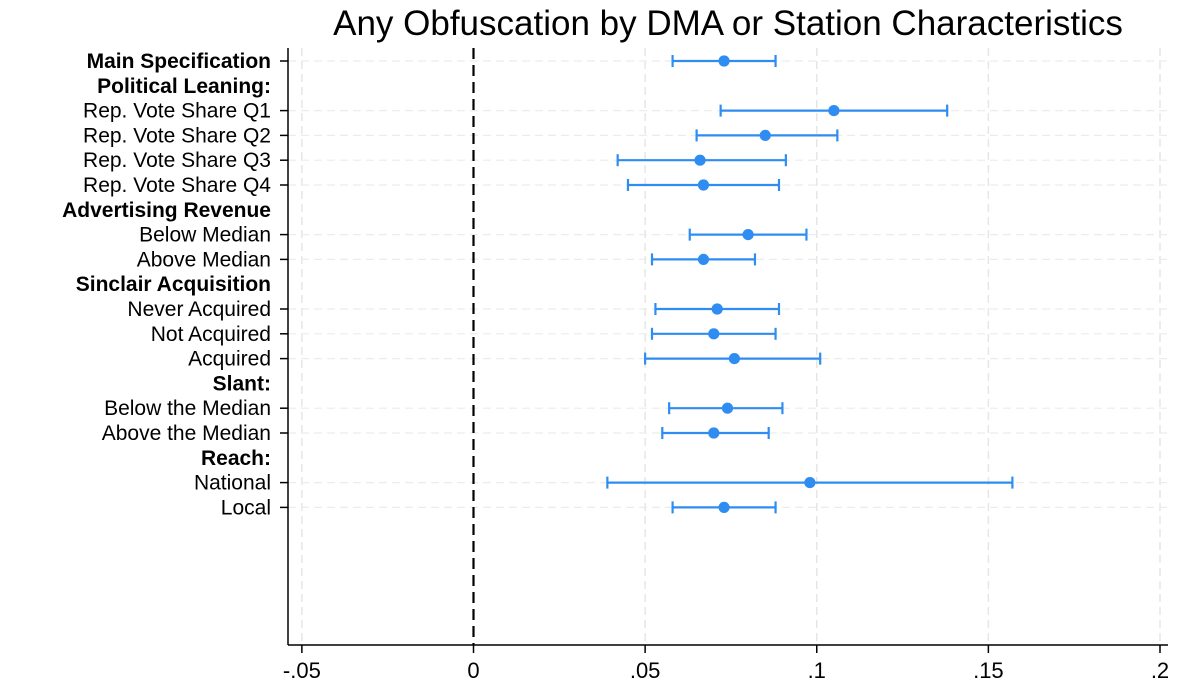 Image resolution: width=1177 pixels, height=688 pixels. What do you see at coordinates (205, 235) in the screenshot?
I see `row-label: Below Median` at bounding box center [205, 235].